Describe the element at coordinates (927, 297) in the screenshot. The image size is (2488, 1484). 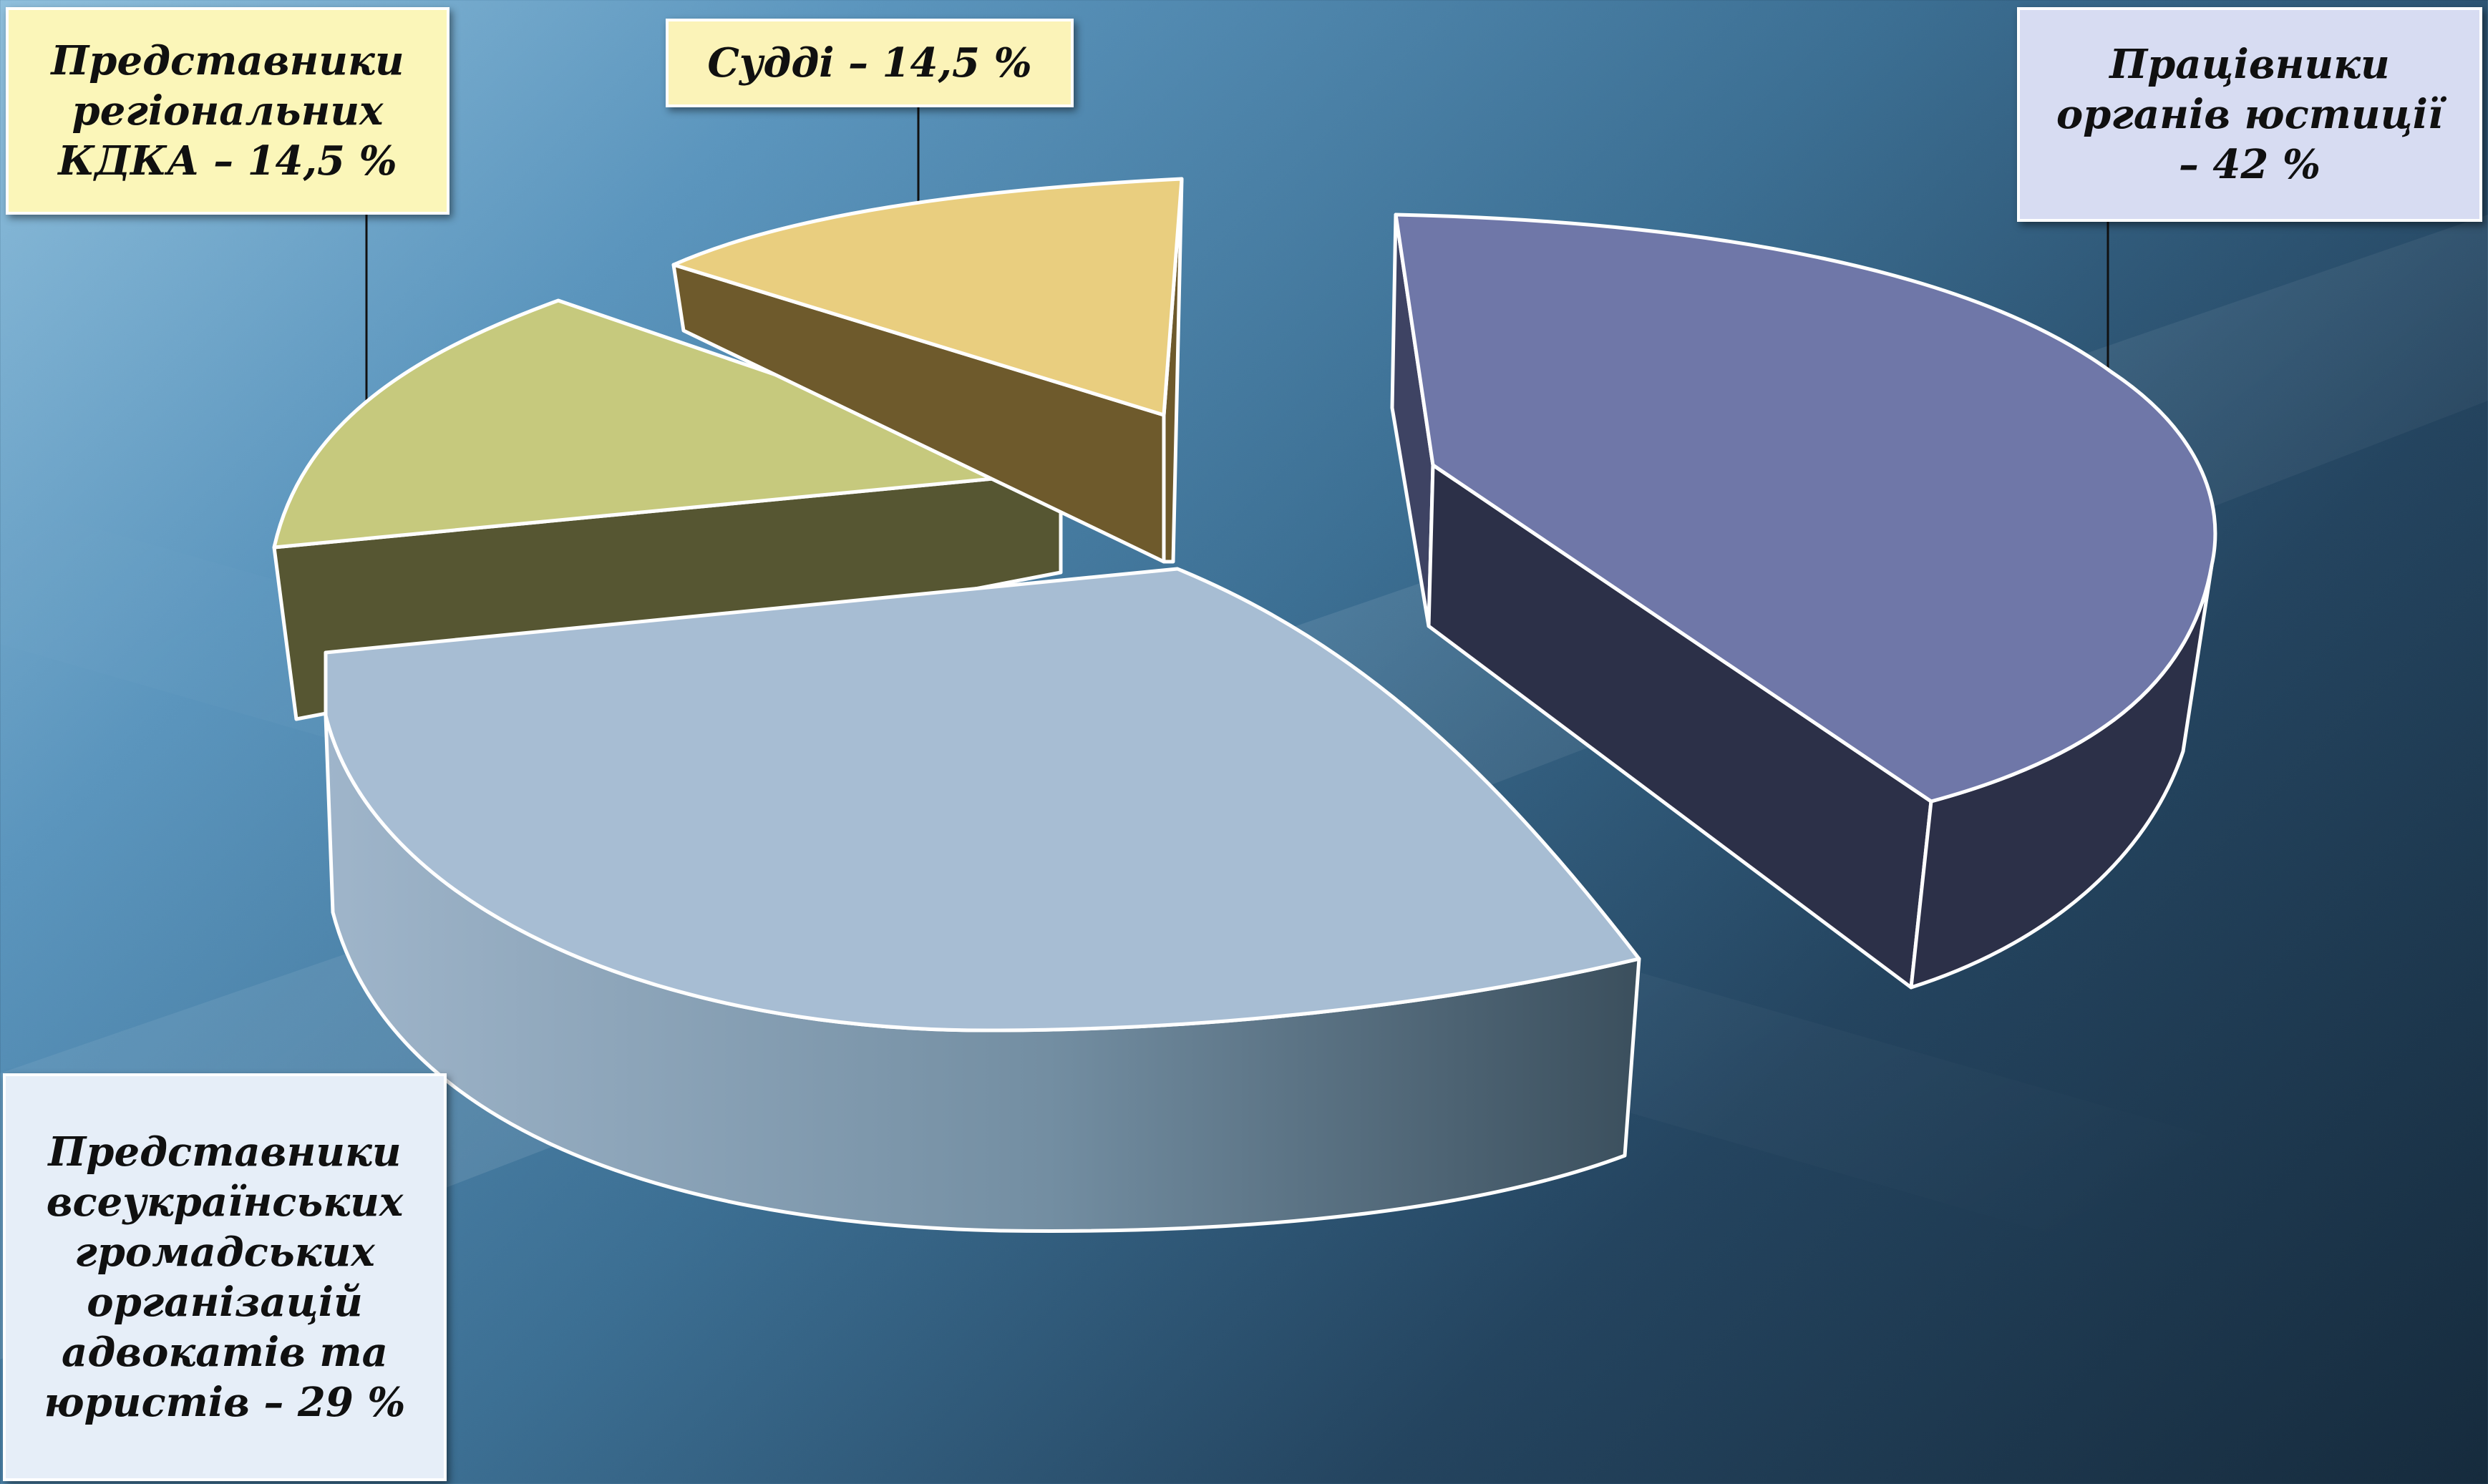
I see `pie-slice-judges-top` at that location.